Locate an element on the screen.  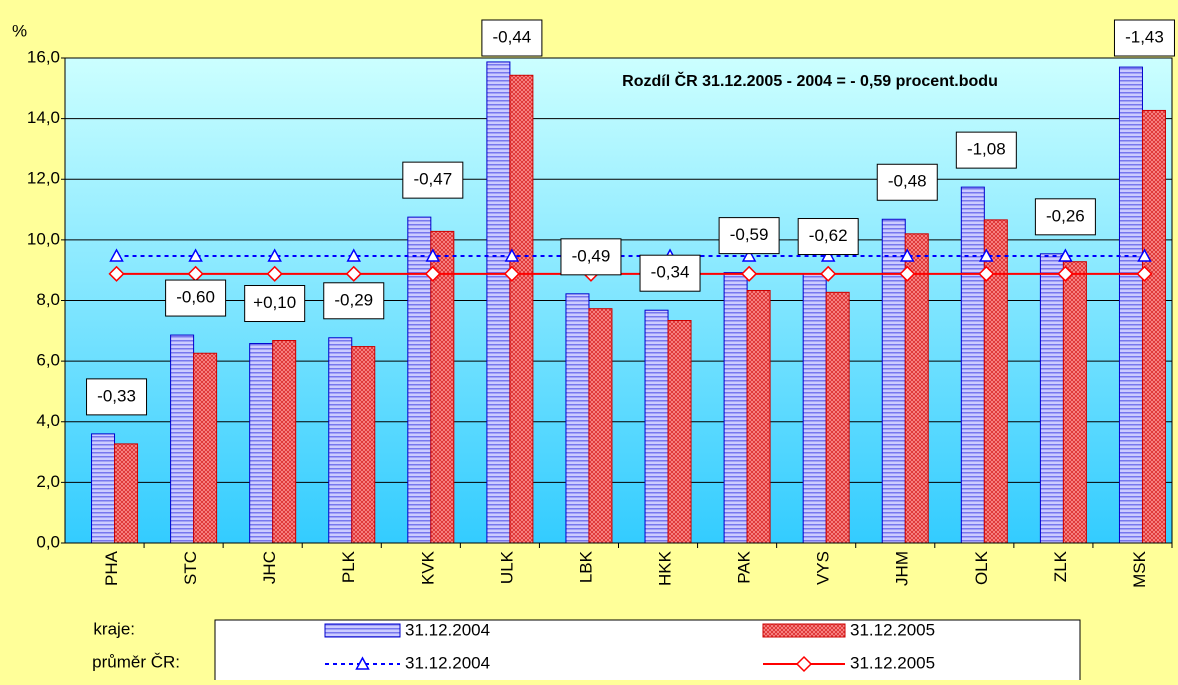
x-tick-label: ZLK is located at coordinates (1060, 566).